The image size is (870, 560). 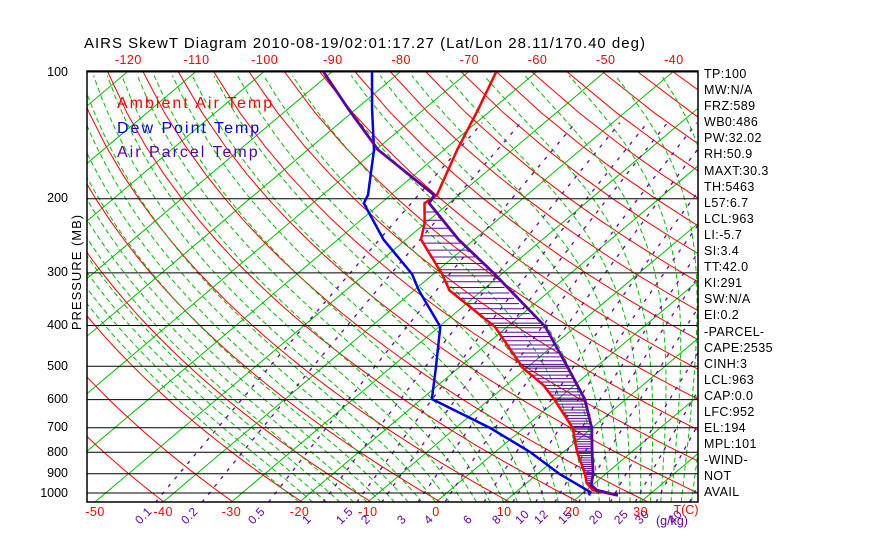 I want to click on top-temp-tick: -50, so click(x=605, y=60).